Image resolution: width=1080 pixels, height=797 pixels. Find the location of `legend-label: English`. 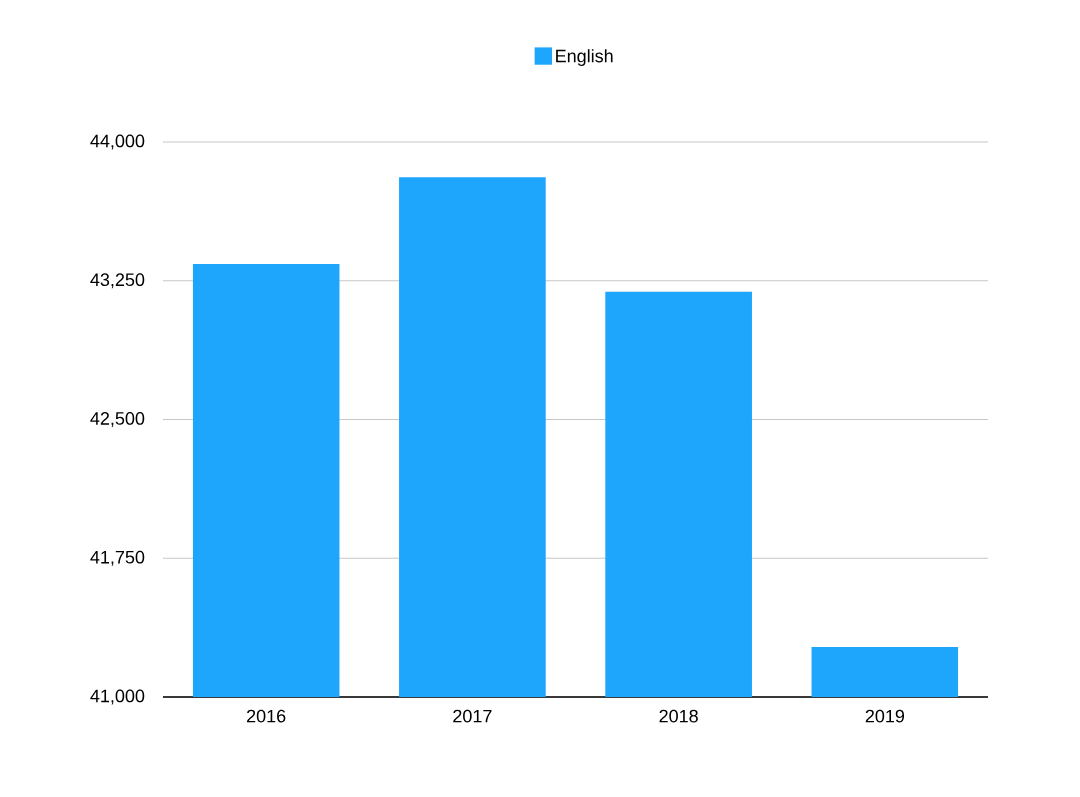

legend-label: English is located at coordinates (584, 57).